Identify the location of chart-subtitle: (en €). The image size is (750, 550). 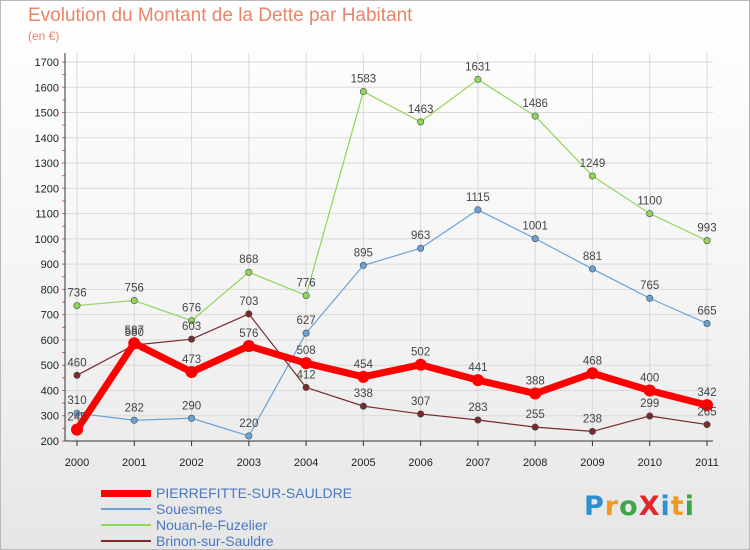
(44, 36).